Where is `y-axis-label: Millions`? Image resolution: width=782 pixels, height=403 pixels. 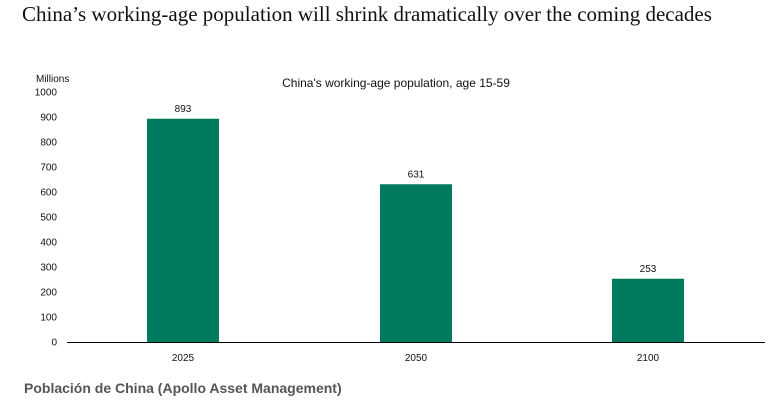
y-axis-label: Millions is located at coordinates (52, 79).